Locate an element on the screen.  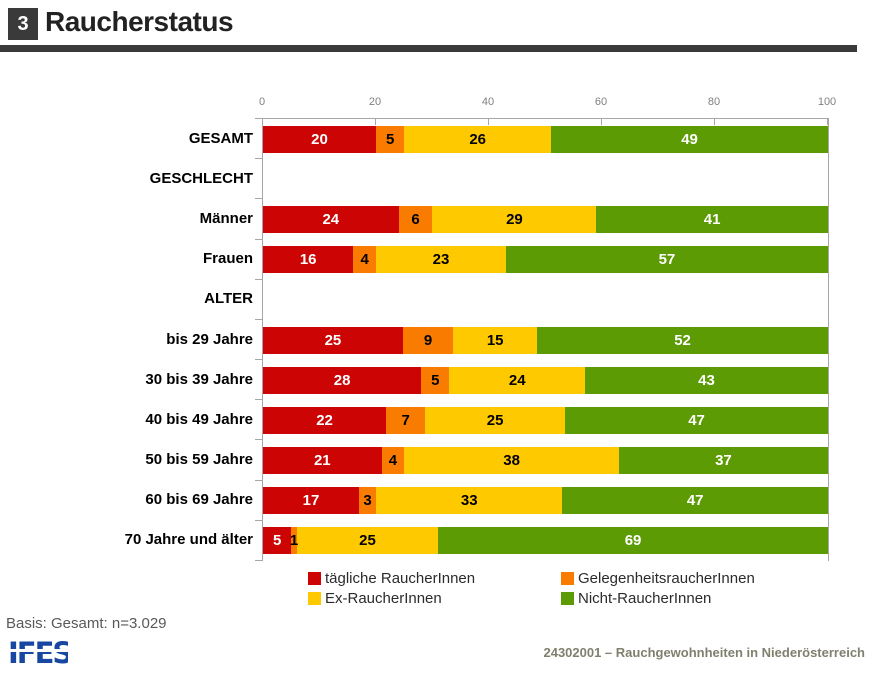
bar-value-label: 57 is located at coordinates (667, 260).